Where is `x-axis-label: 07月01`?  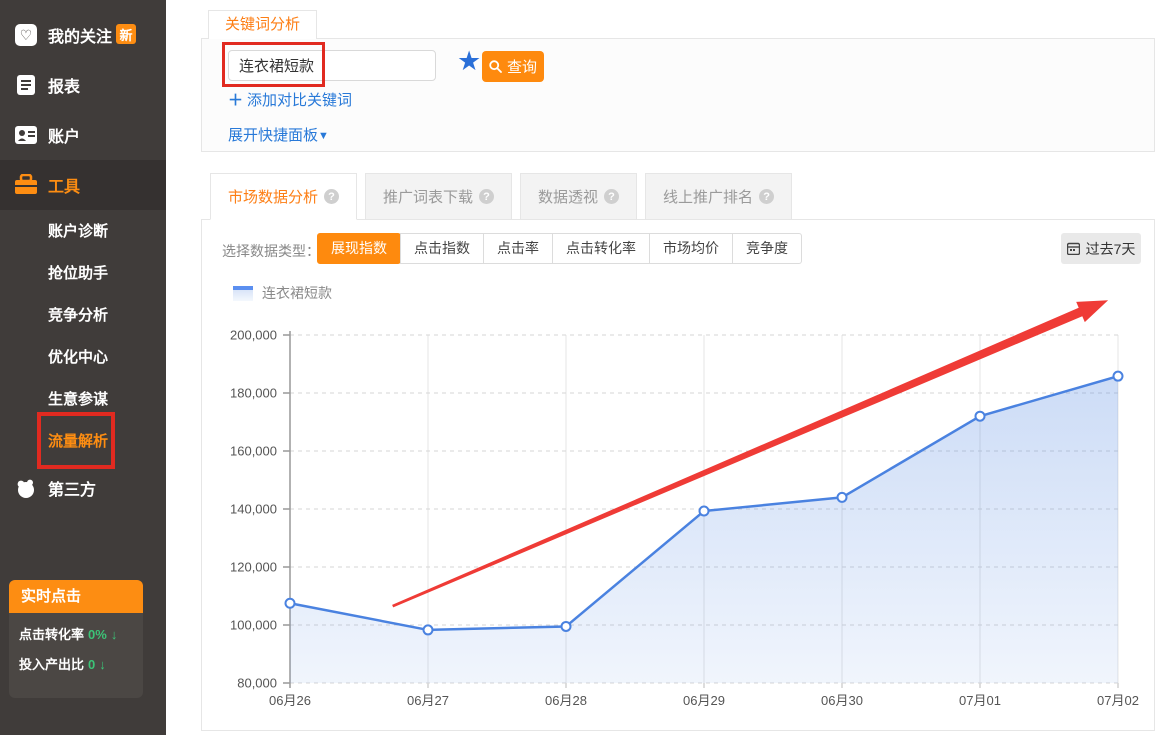
x-axis-label: 07月01 is located at coordinates (980, 700).